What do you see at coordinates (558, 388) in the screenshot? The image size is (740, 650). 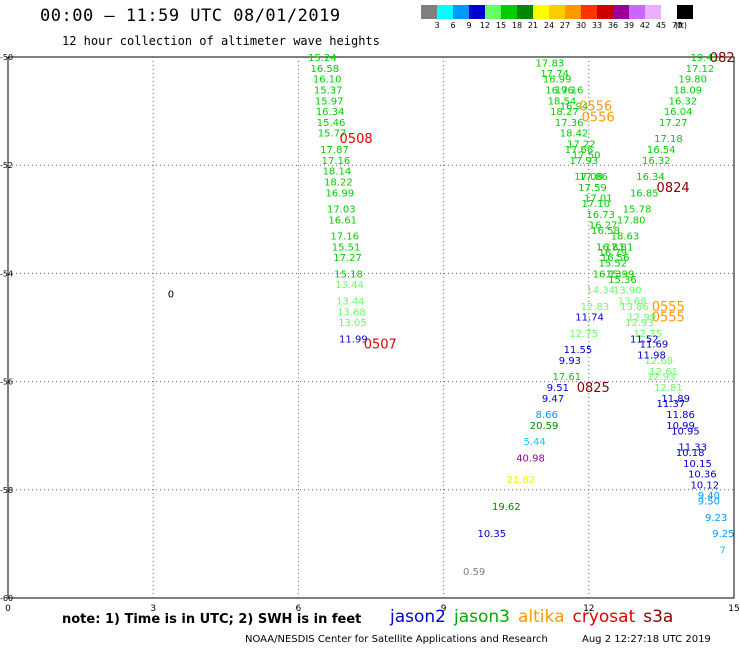 I see `swh-value: 9.51` at bounding box center [558, 388].